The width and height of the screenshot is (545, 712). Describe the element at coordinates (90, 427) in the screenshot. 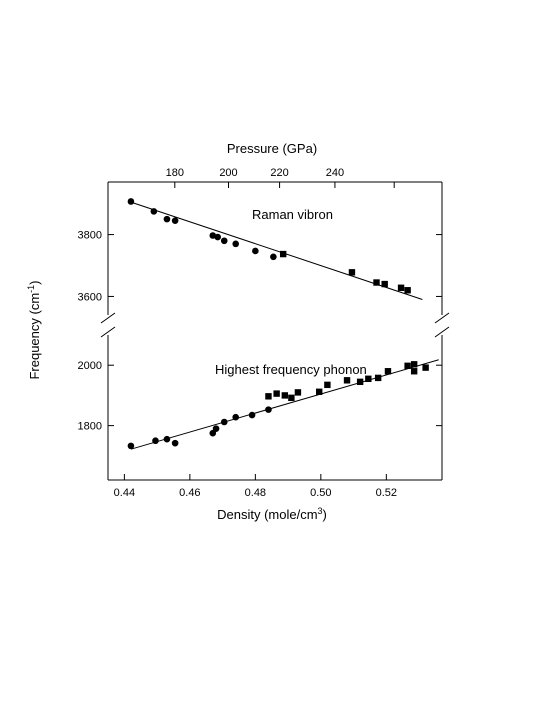

I see `y-tick-label: 1800` at that location.